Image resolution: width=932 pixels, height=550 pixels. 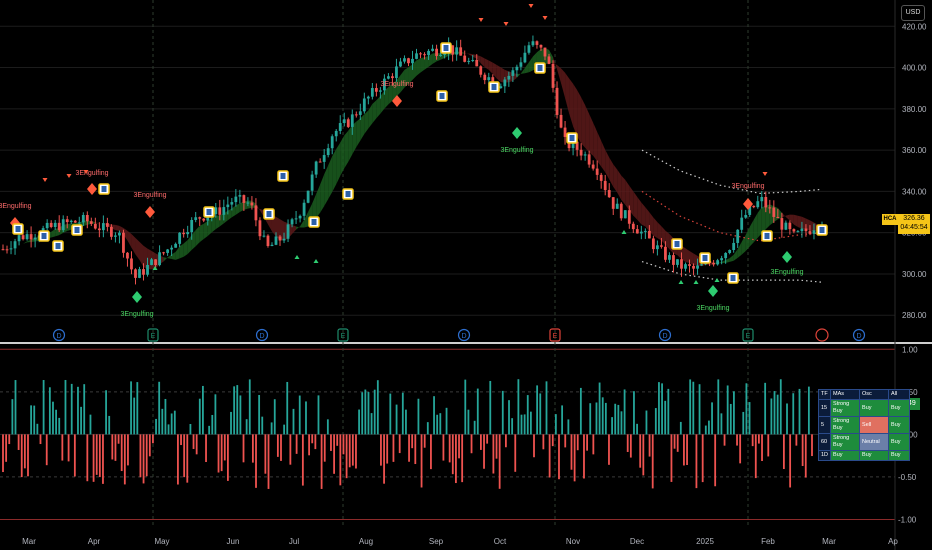 I want to click on bear-triangle, so click(x=69, y=176).